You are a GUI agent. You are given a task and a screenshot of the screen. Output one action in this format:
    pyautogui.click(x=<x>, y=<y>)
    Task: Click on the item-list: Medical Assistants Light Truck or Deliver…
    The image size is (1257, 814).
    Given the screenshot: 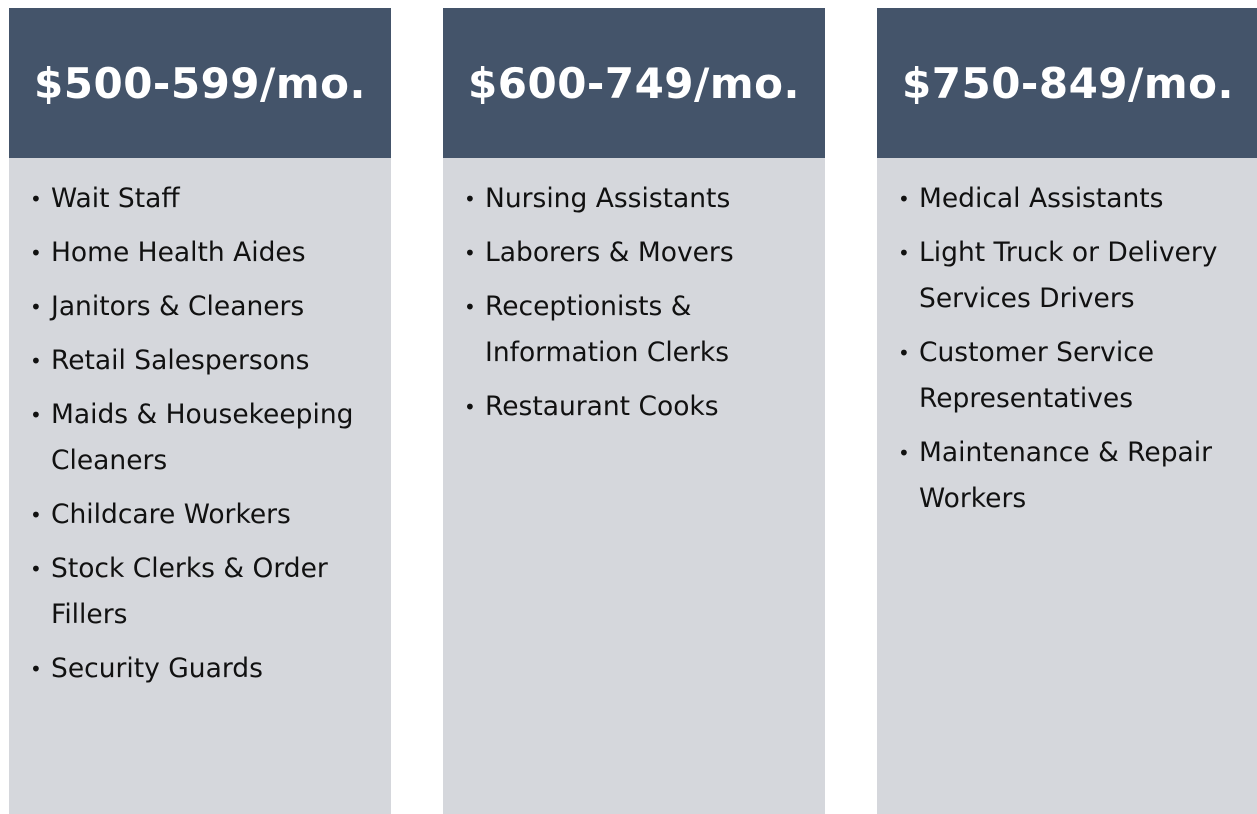 What is the action you would take?
    pyautogui.click(x=1067, y=340)
    